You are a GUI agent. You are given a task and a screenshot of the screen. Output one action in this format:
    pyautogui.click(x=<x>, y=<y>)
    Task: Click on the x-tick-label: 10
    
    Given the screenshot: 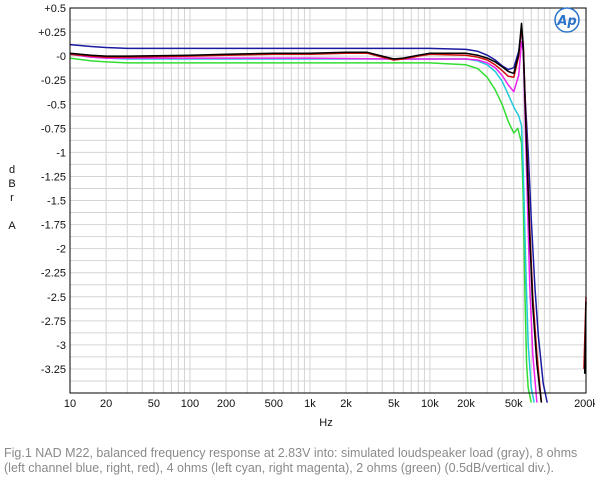 What is the action you would take?
    pyautogui.click(x=70, y=404)
    